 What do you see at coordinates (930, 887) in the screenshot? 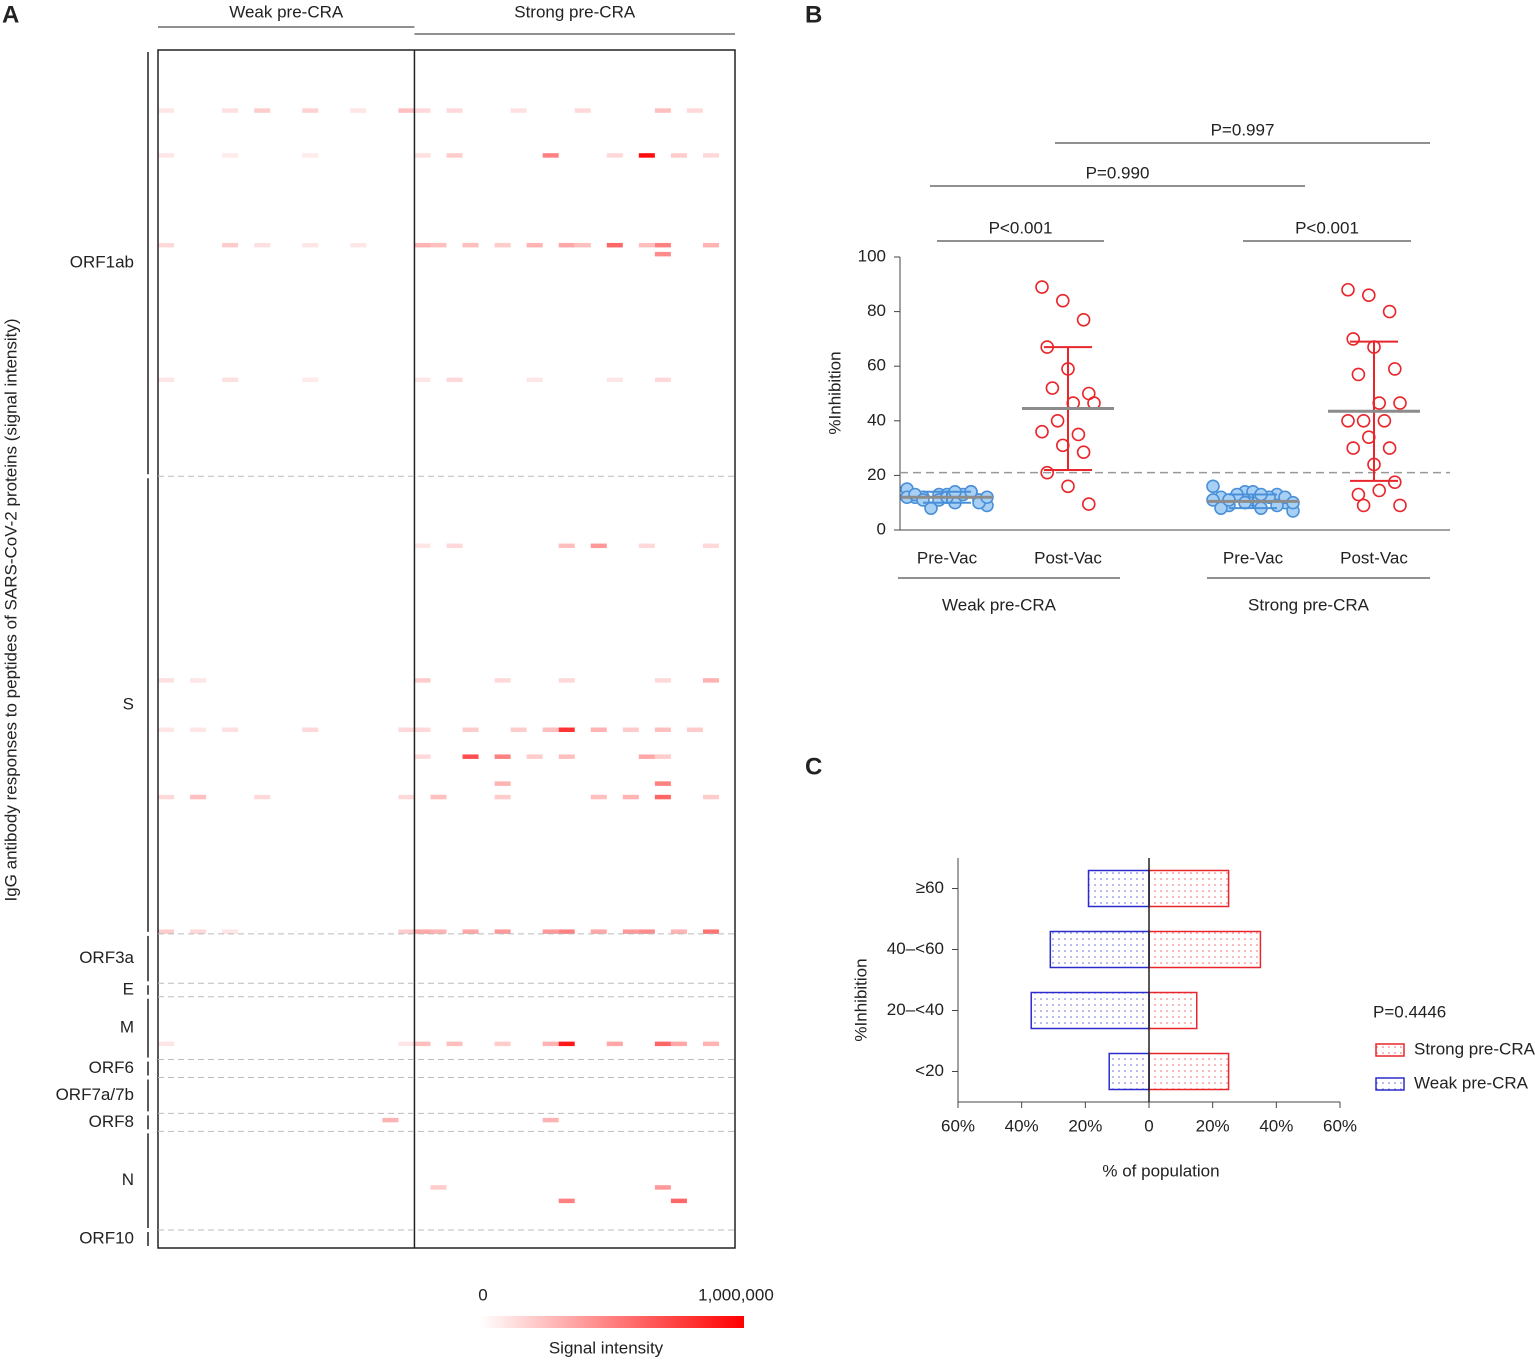
I see `y-tick-label: ≥60` at bounding box center [930, 887].